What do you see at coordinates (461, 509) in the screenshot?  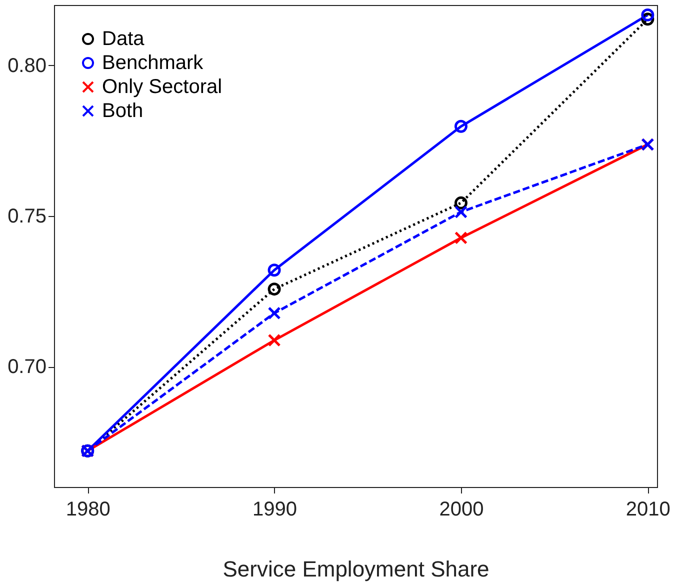 I see `x-tick-label: 2000` at bounding box center [461, 509].